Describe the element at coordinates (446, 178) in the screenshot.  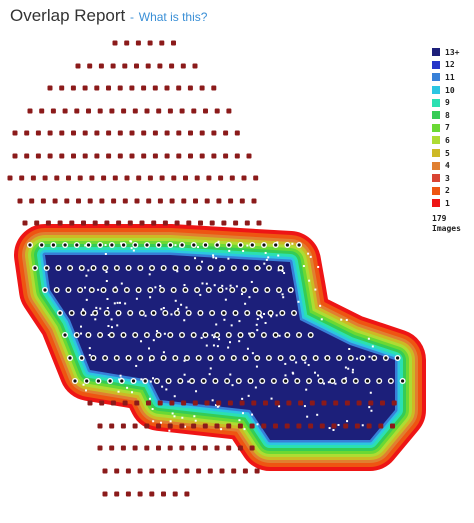
I see `legend-item: 3` at that location.